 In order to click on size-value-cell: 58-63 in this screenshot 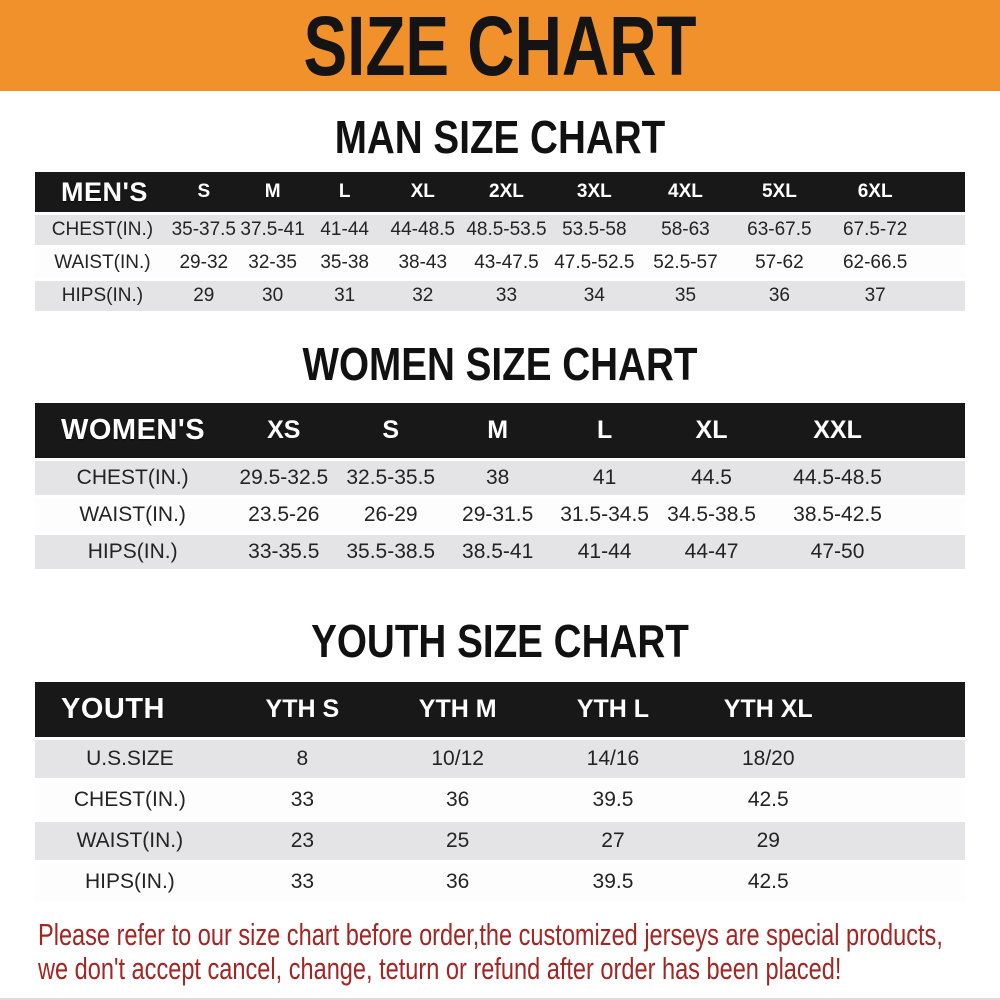, I will do `click(685, 230)`.